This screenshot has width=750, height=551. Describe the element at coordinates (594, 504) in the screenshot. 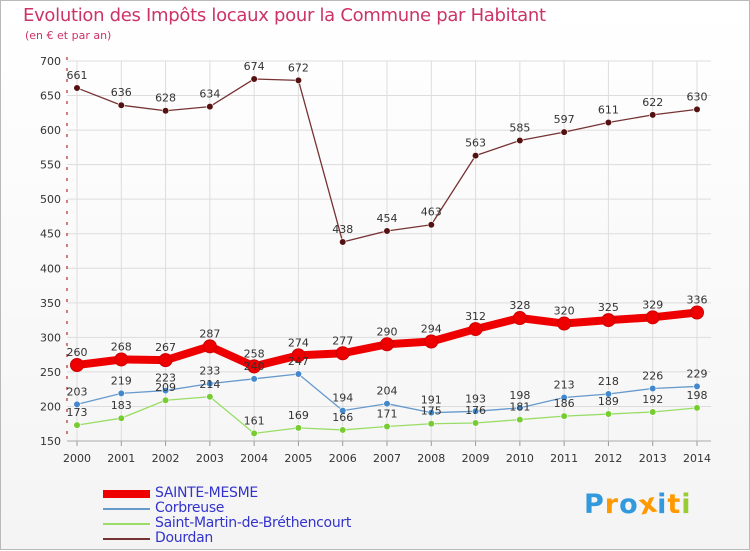

I see `logo-letter: P` at that location.